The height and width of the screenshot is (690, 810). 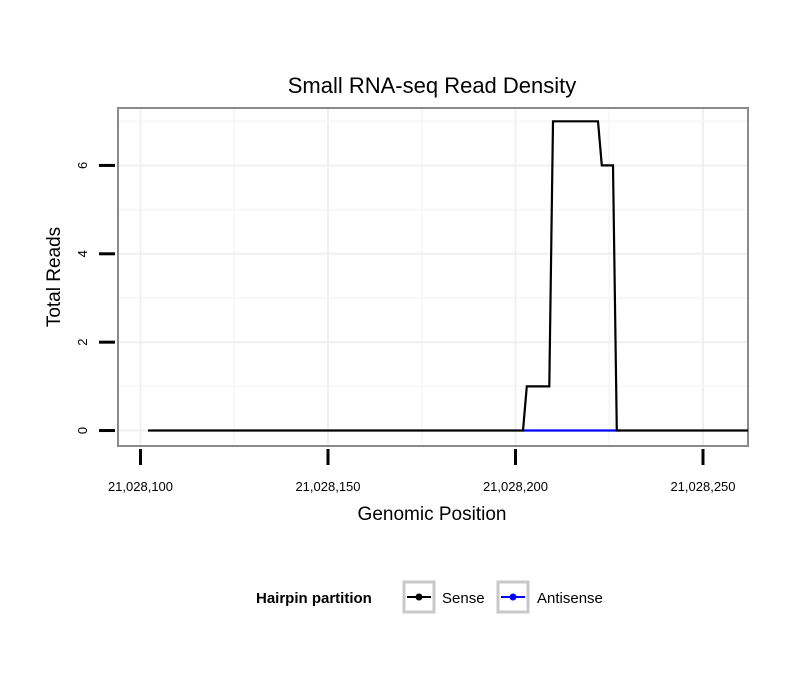 What do you see at coordinates (432, 514) in the screenshot?
I see `x-axis-title: Genomic Position` at bounding box center [432, 514].